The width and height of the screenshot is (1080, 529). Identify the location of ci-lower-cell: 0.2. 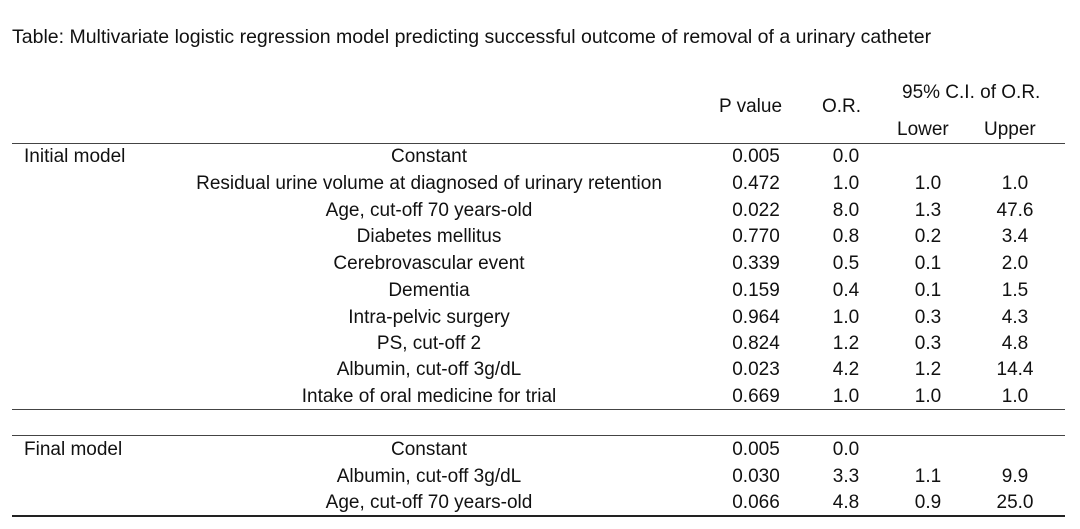
(928, 236).